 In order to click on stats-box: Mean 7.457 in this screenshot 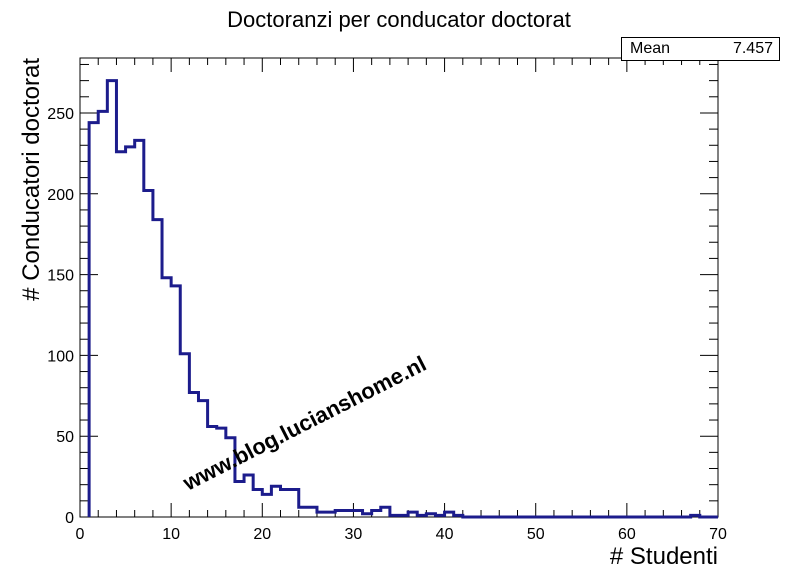, I will do `click(700, 49)`.